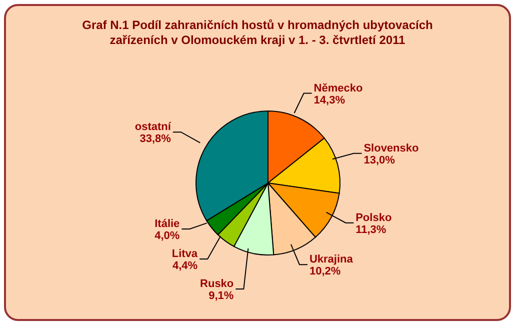  What do you see at coordinates (331, 260) in the screenshot?
I see `slice-label: Ukrajina` at bounding box center [331, 260].